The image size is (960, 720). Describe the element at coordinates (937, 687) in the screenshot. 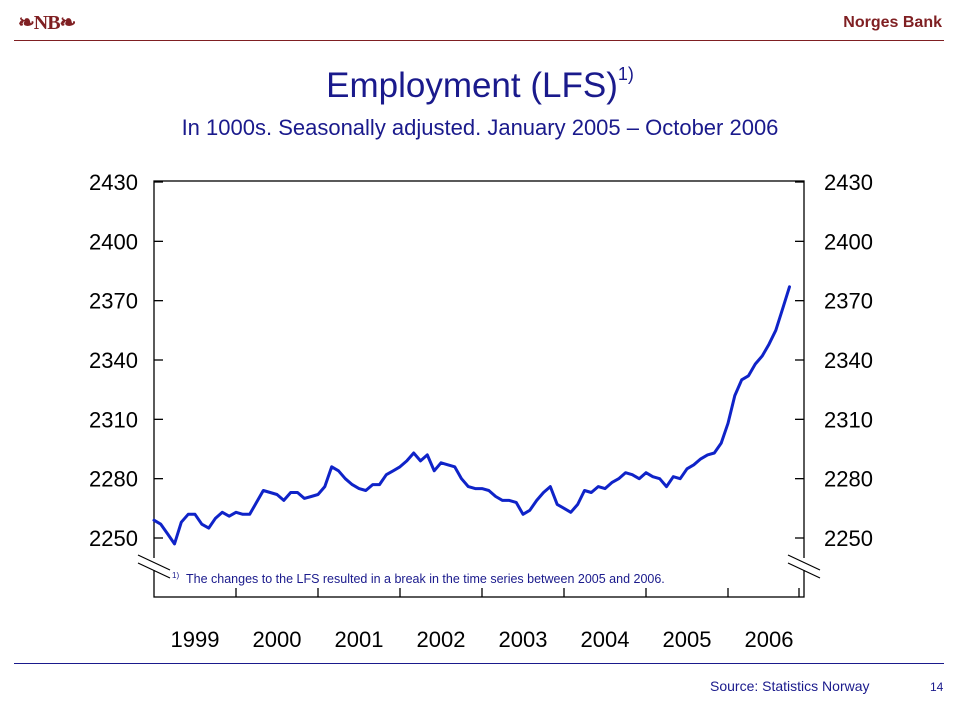

I see `page-number: 14` at that location.